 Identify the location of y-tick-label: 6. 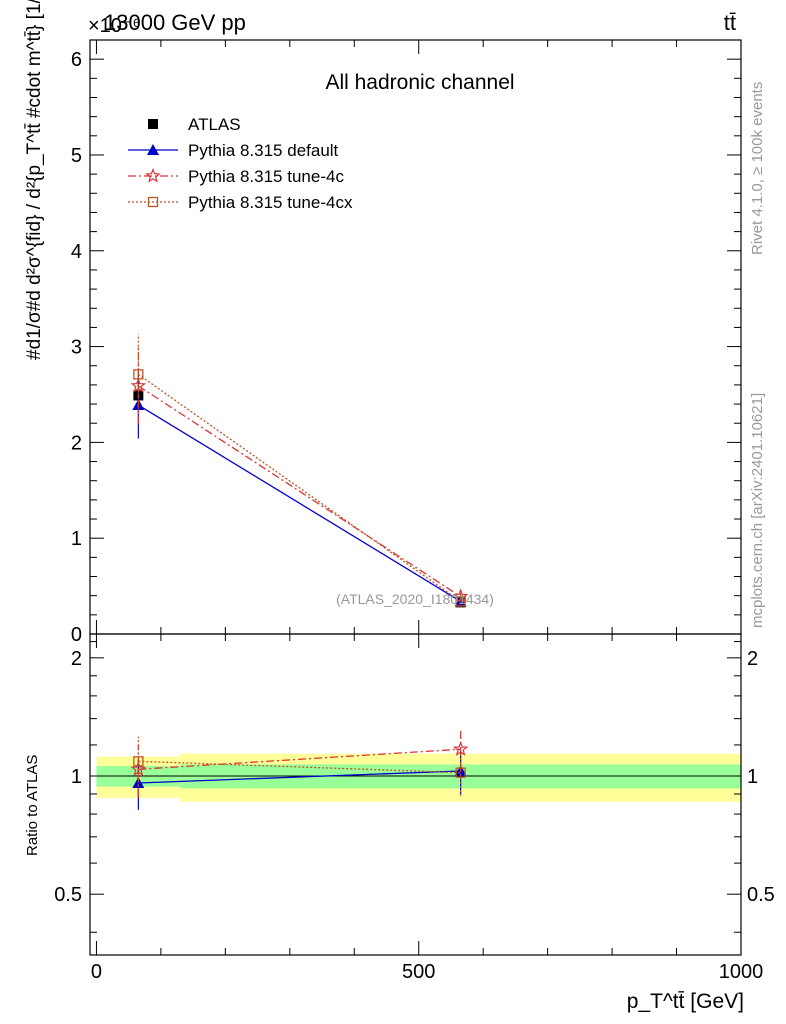
(76, 60).